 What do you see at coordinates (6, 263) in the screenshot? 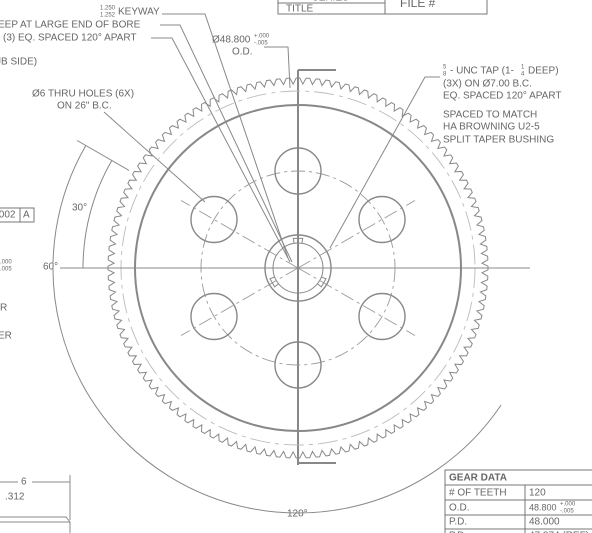
I see `tol-upper: .000` at bounding box center [6, 263].